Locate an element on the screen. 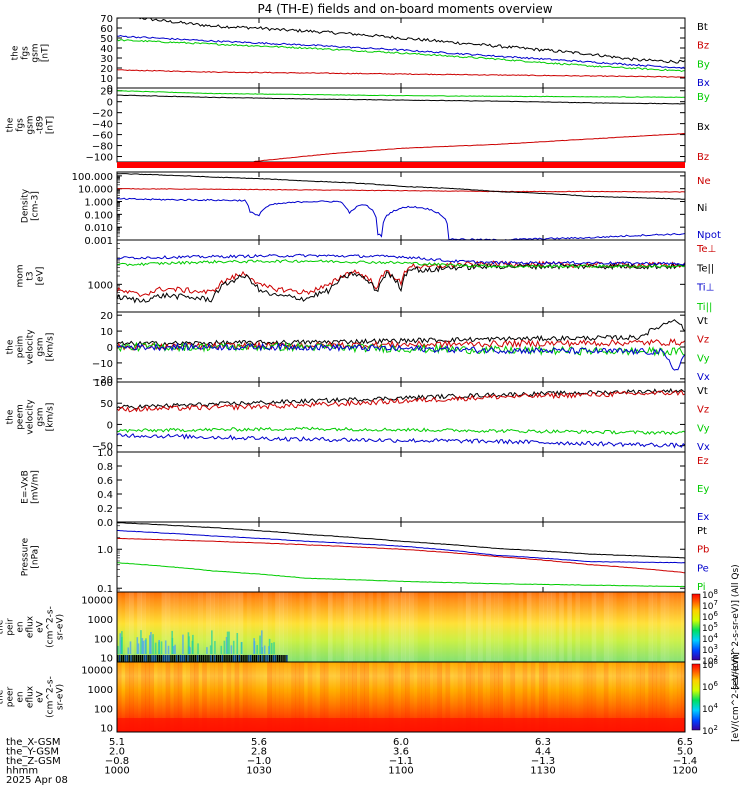  time-row-value: −1.1 is located at coordinates (401, 761).